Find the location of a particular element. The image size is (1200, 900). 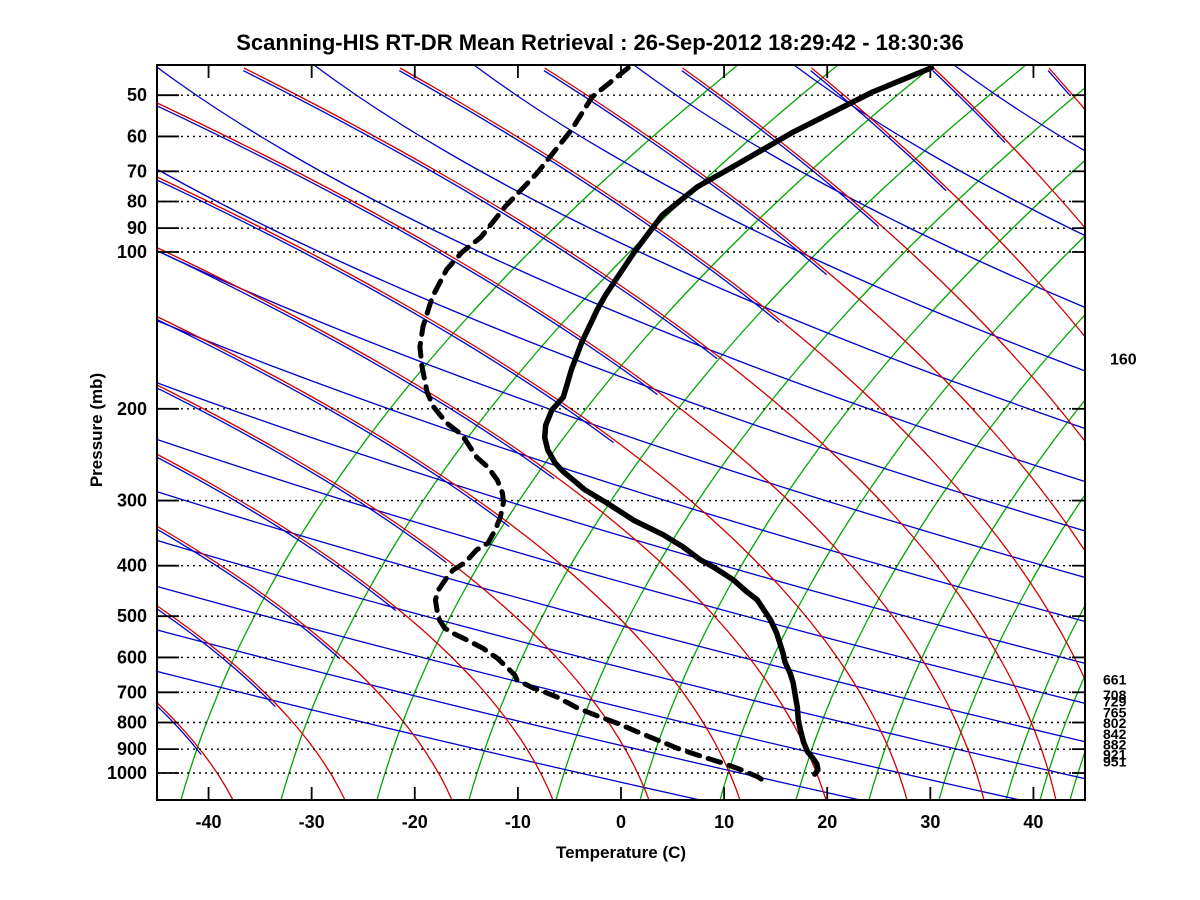

pressure-tick-label: 80 is located at coordinates (137, 202).